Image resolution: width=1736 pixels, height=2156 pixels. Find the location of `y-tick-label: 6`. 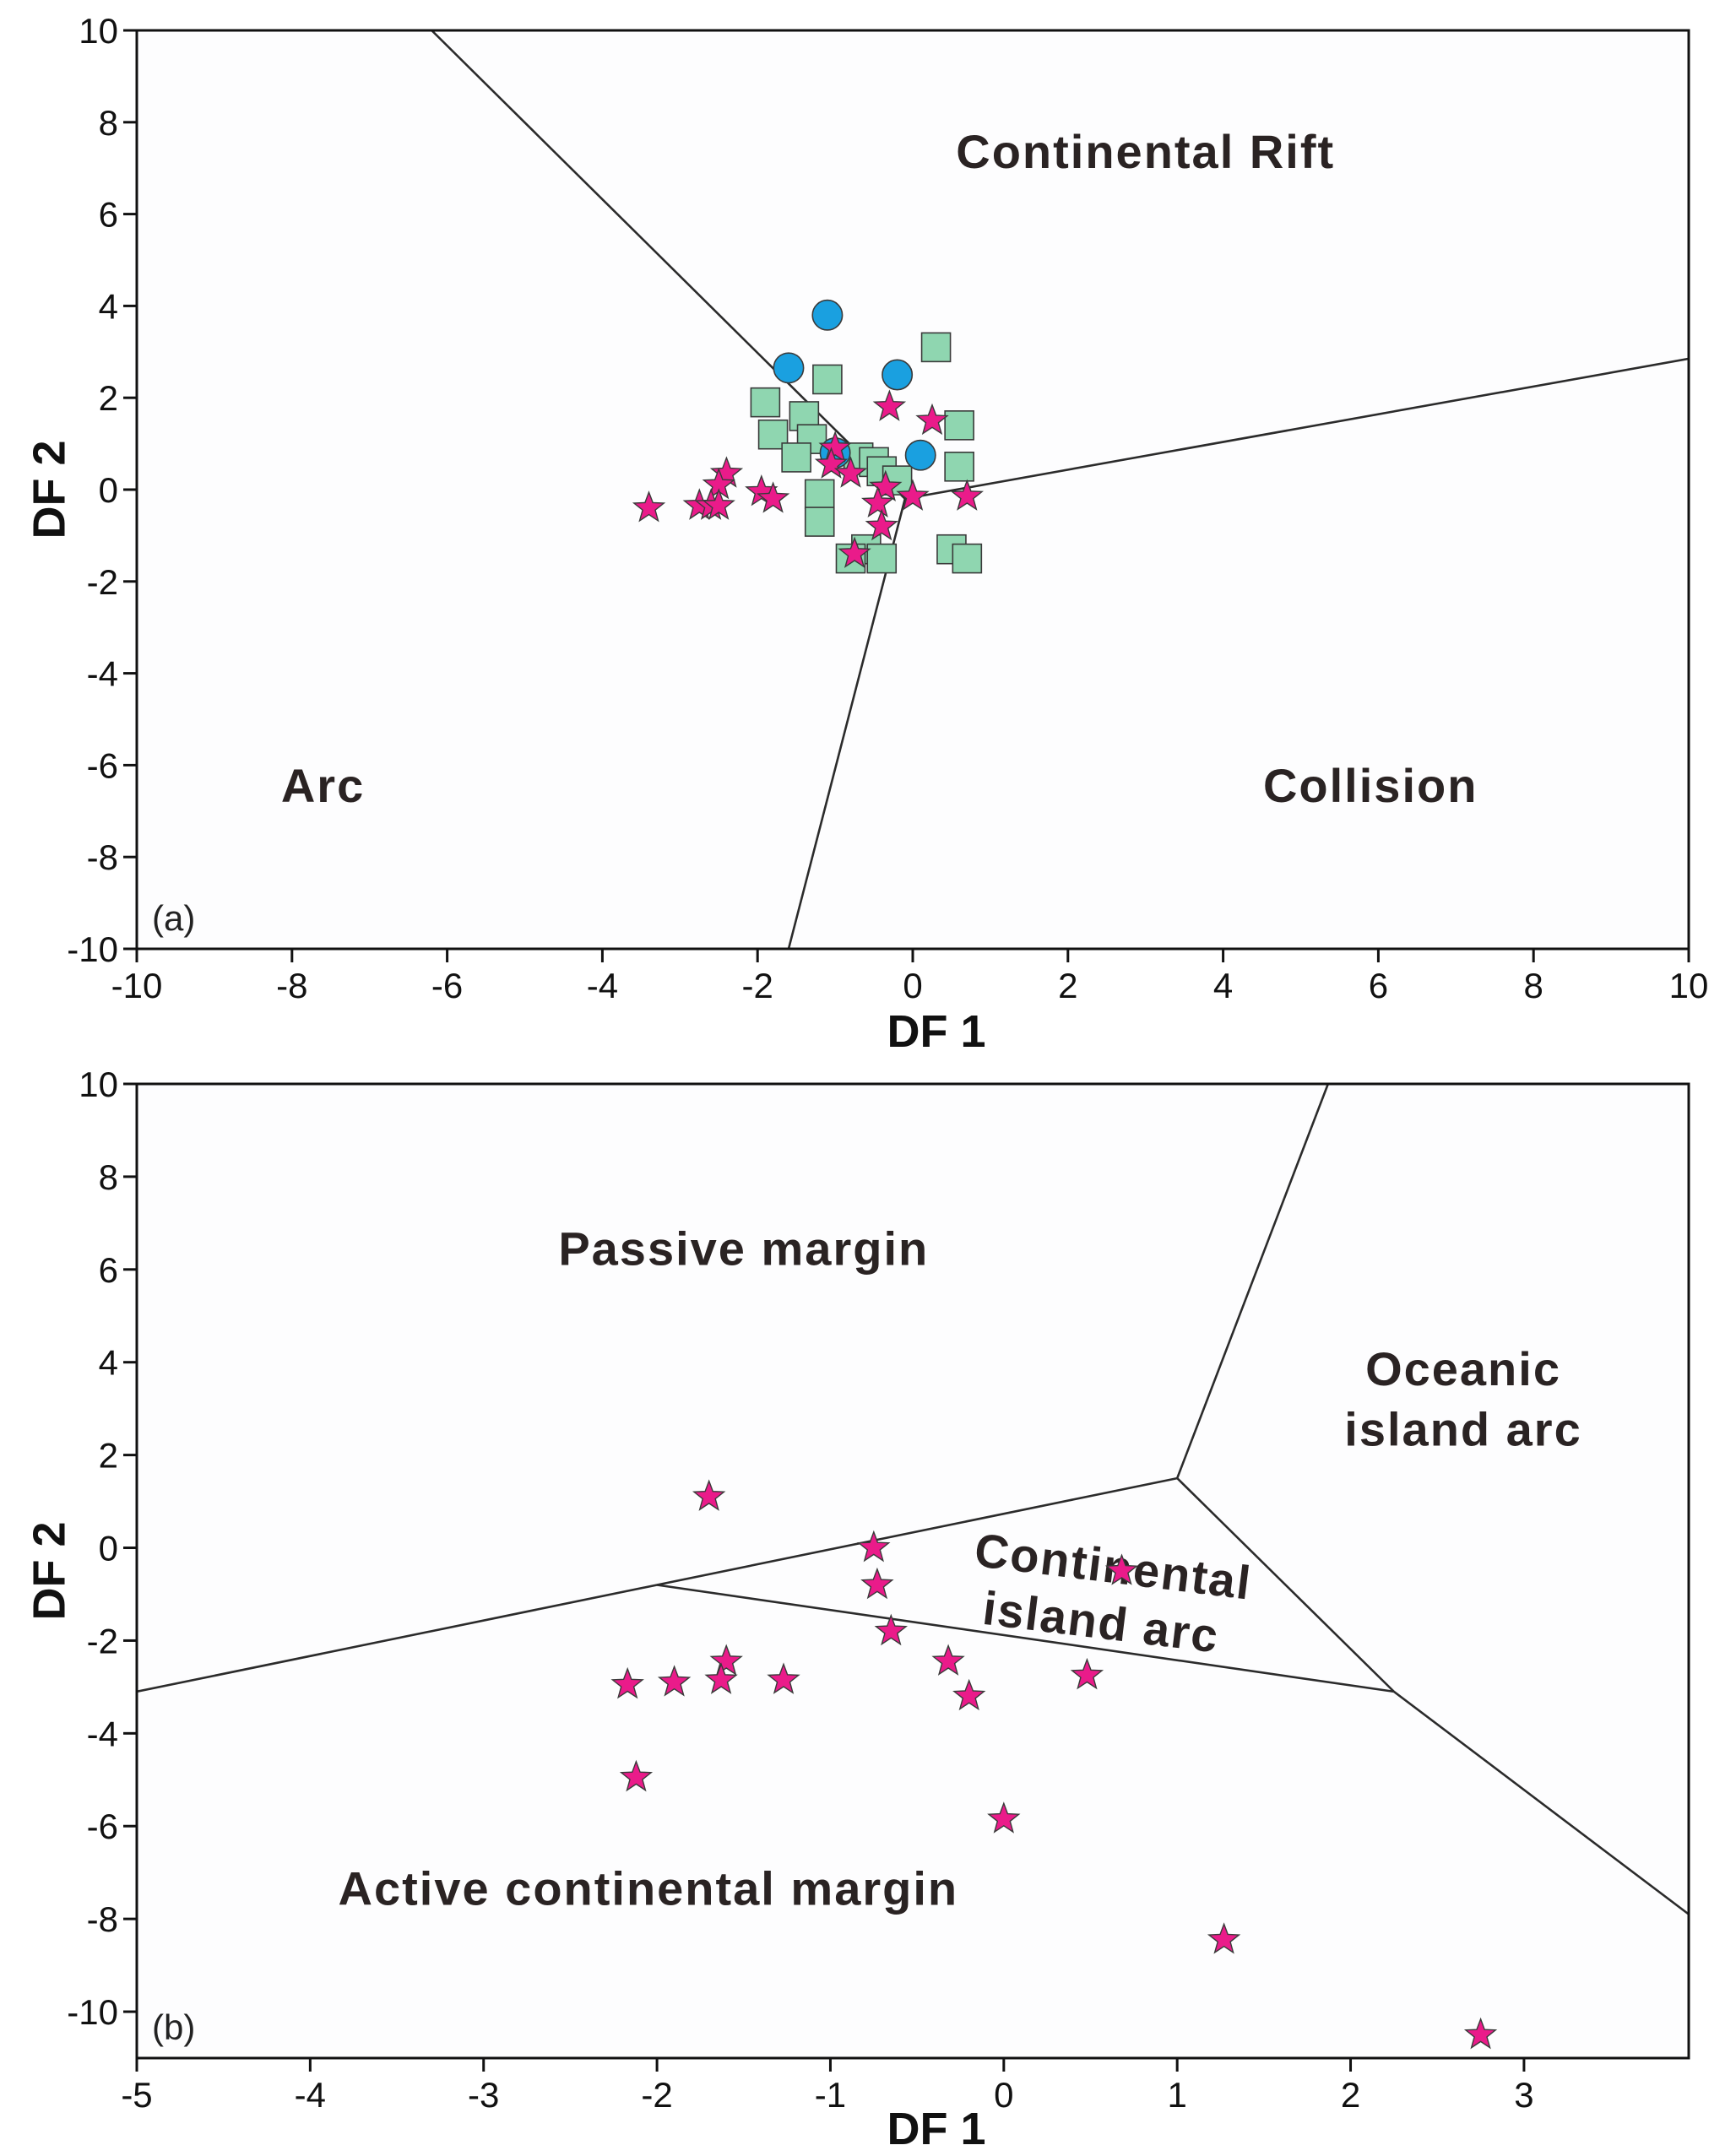

y-tick-label: 6 is located at coordinates (108, 215).